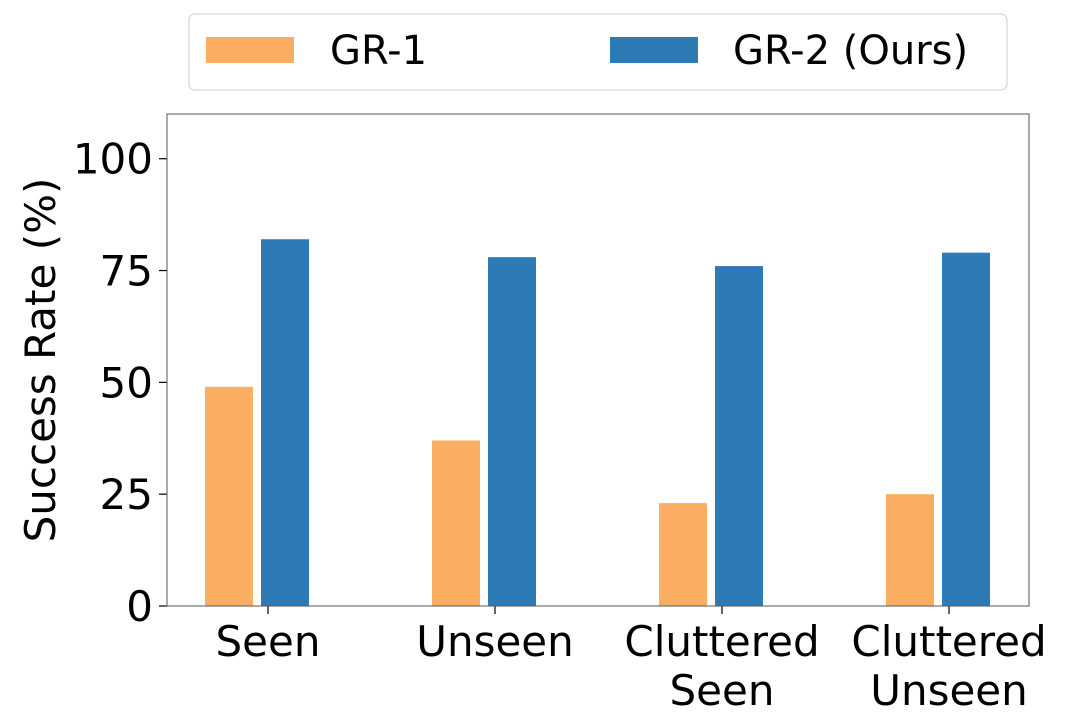 This screenshot has width=1078, height=726. Describe the element at coordinates (126, 271) in the screenshot. I see `y-tick-label: 75` at that location.